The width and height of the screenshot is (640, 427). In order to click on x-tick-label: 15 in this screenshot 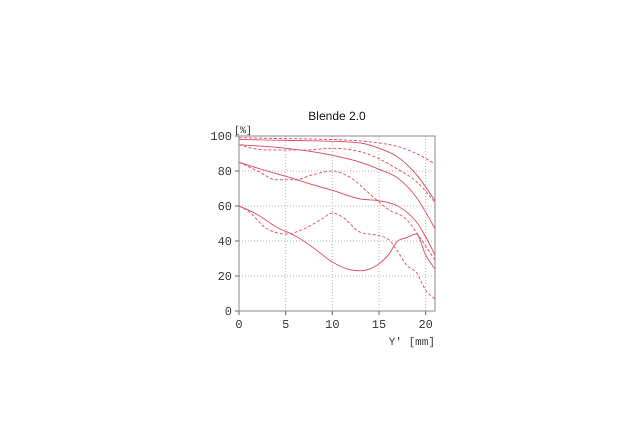, I will do `click(379, 325)`.